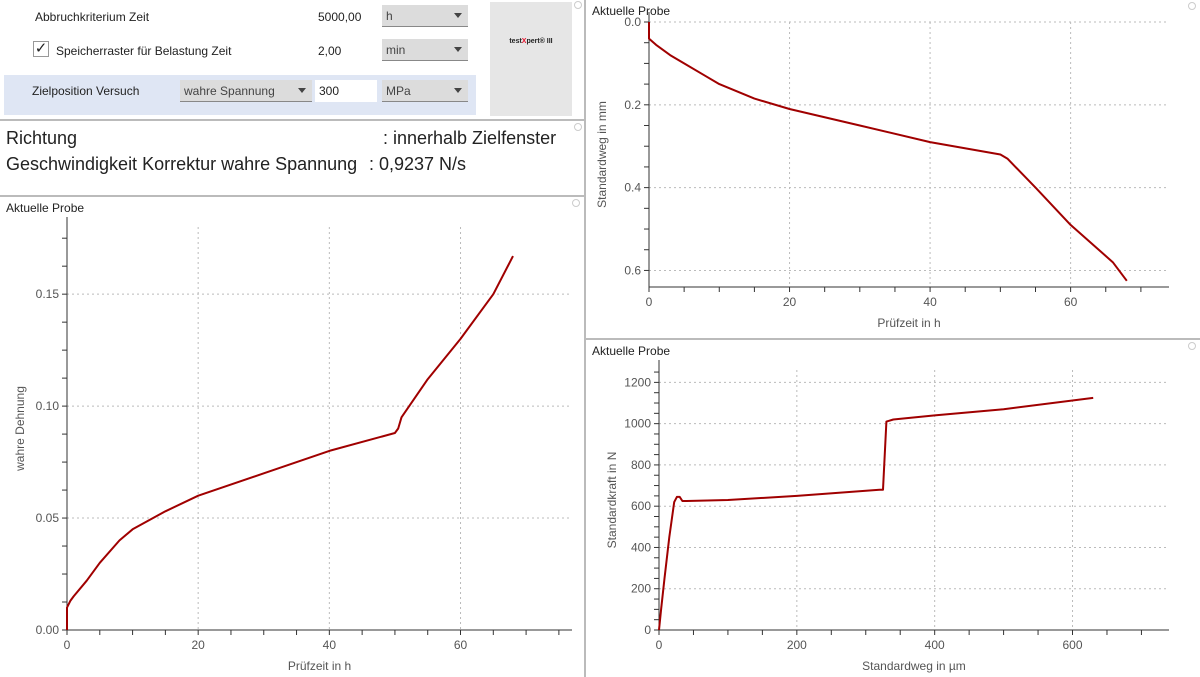  What do you see at coordinates (797, 645) in the screenshot?
I see `x-tick-label: 200` at bounding box center [797, 645].